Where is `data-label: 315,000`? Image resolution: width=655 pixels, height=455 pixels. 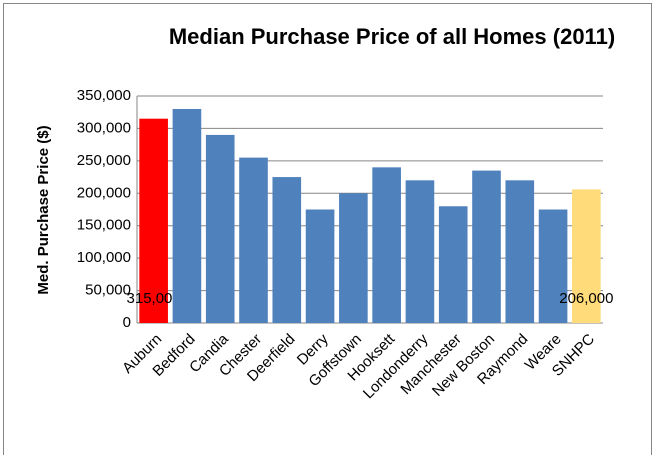 data-label: 315,000 is located at coordinates (154, 298).